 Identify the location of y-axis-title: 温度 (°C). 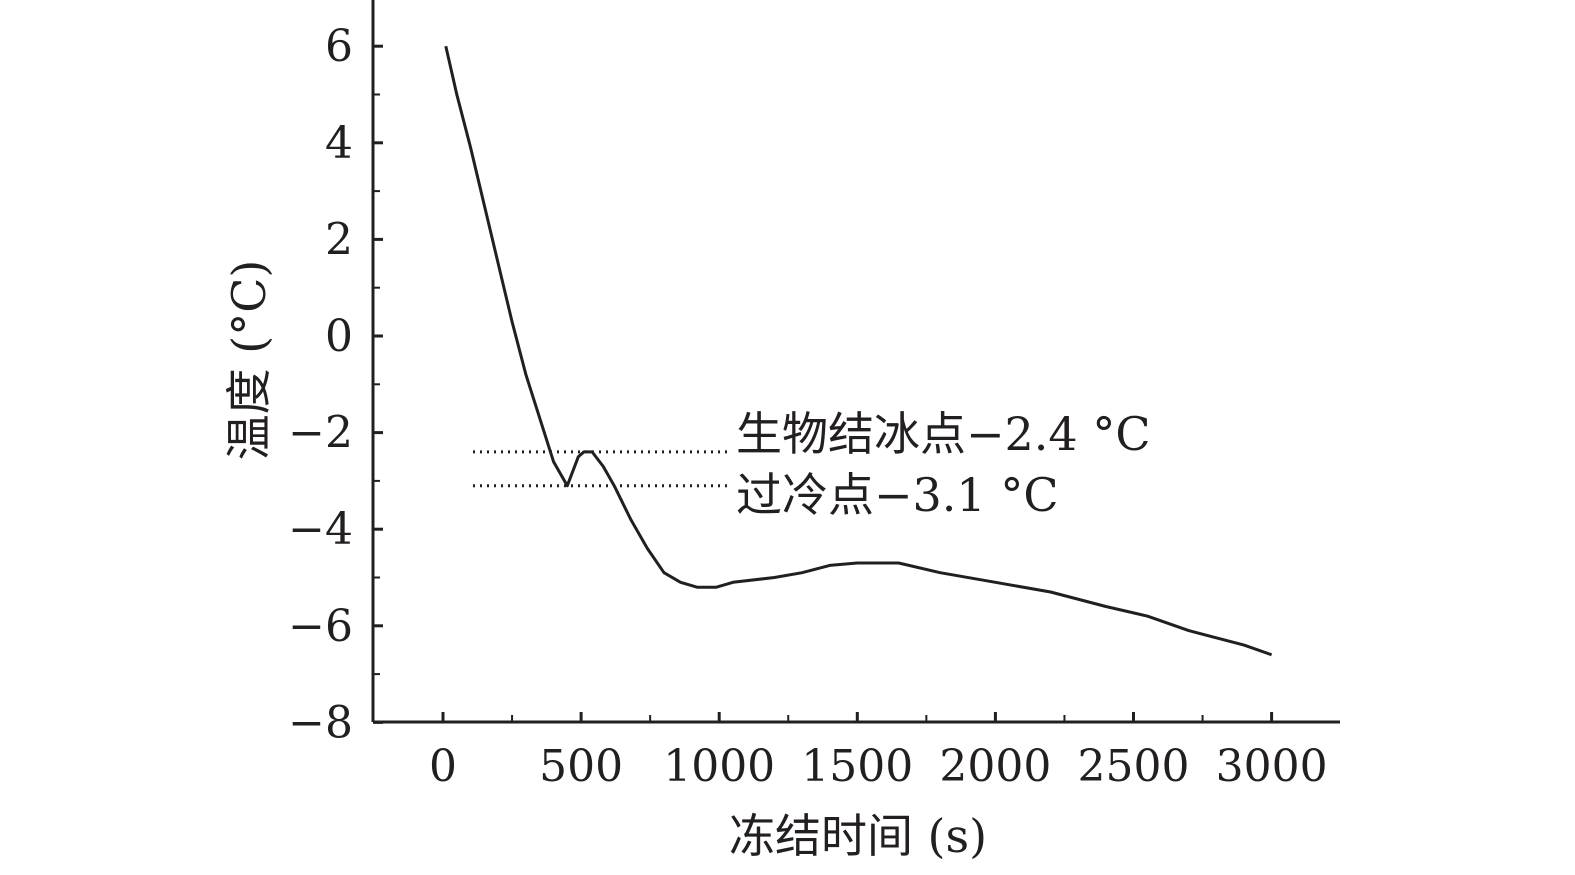
(249, 360).